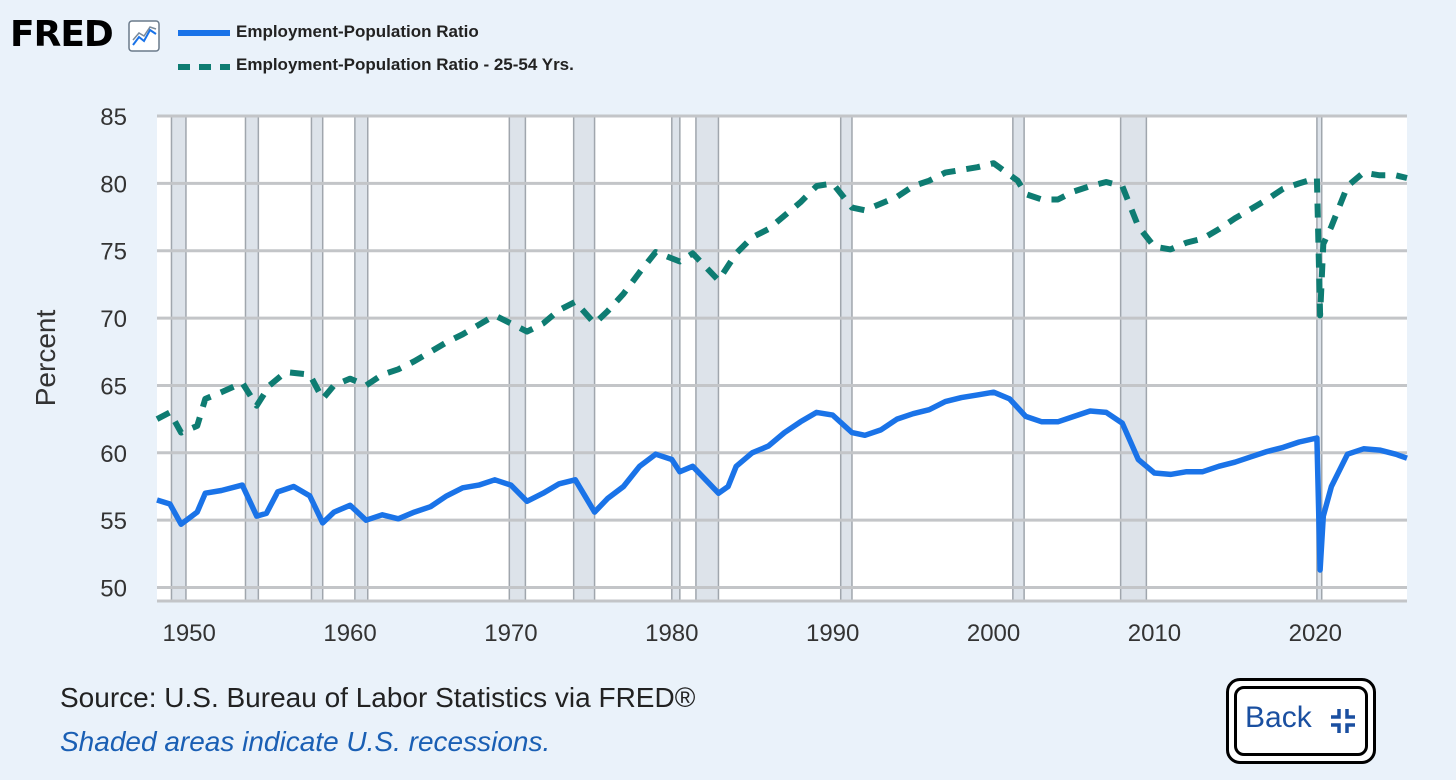  I want to click on recession-note: Shaded areas indicate U.S. recessions., so click(305, 741).